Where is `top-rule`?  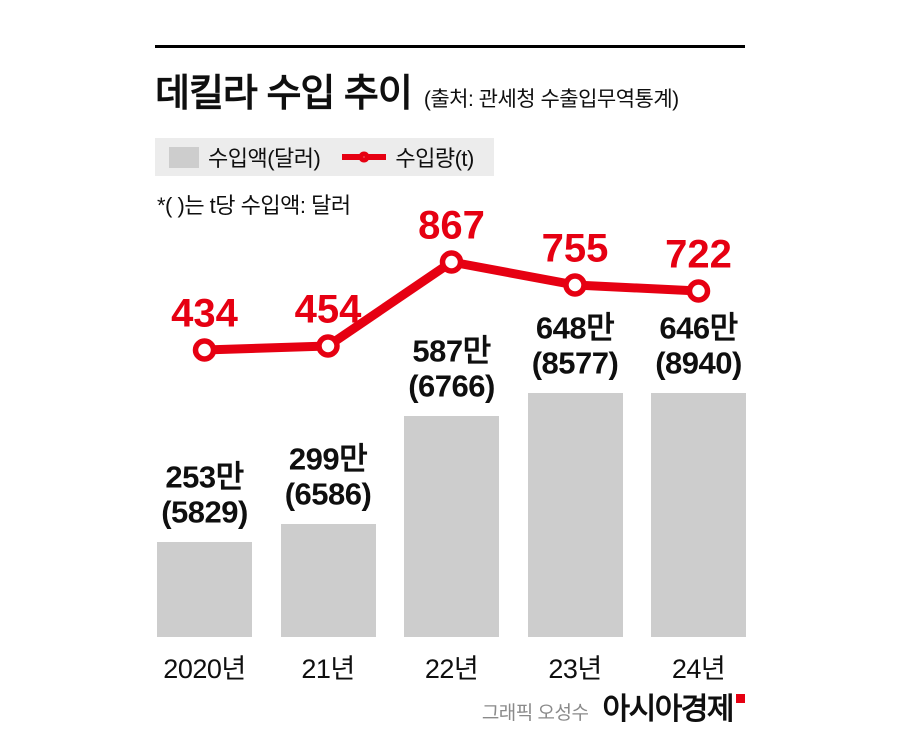
top-rule is located at coordinates (450, 46).